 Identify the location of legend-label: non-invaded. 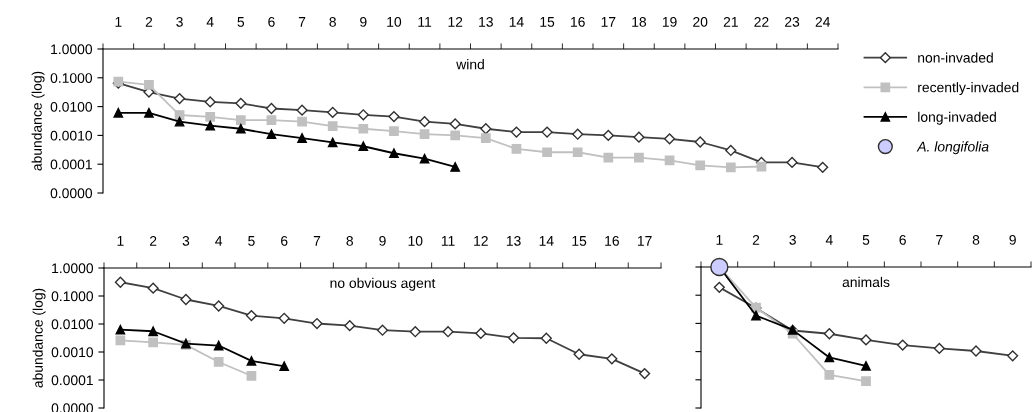
(955, 57).